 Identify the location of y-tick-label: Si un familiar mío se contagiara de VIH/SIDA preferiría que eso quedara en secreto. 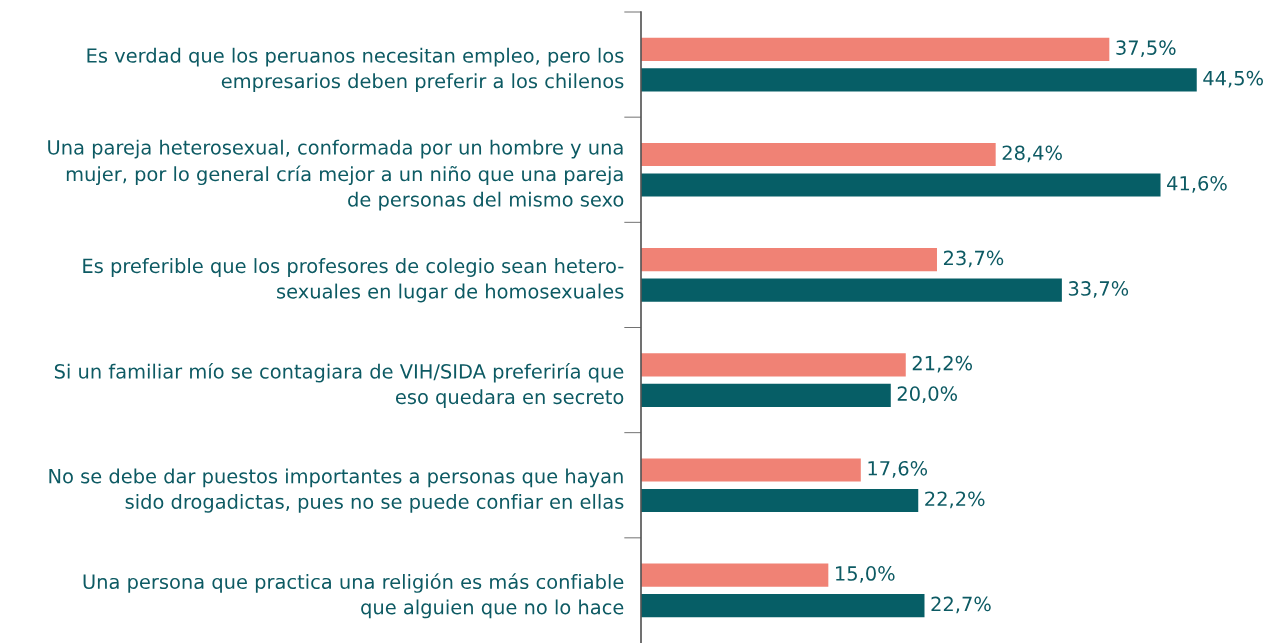
(339, 385).